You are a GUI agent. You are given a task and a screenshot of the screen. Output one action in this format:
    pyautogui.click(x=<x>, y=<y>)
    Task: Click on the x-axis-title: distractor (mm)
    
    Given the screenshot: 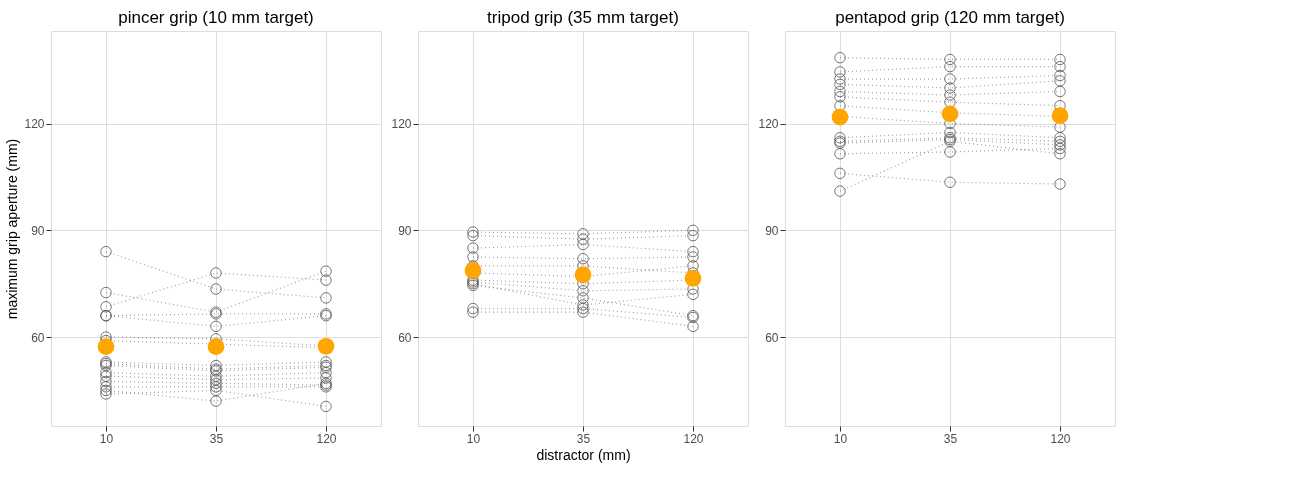 What is the action you would take?
    pyautogui.click(x=583, y=454)
    